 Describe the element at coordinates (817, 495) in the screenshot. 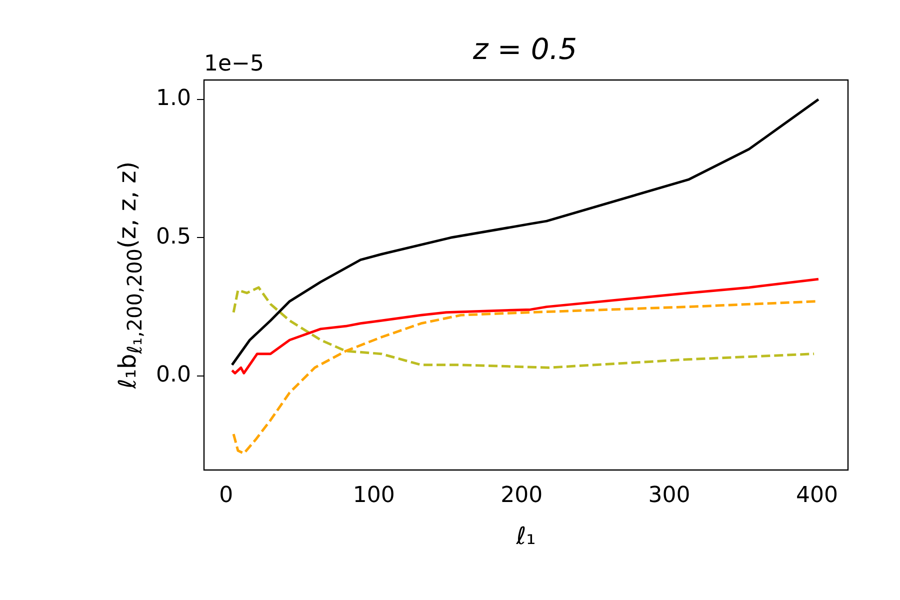

I see `x-tick-label: 400` at that location.